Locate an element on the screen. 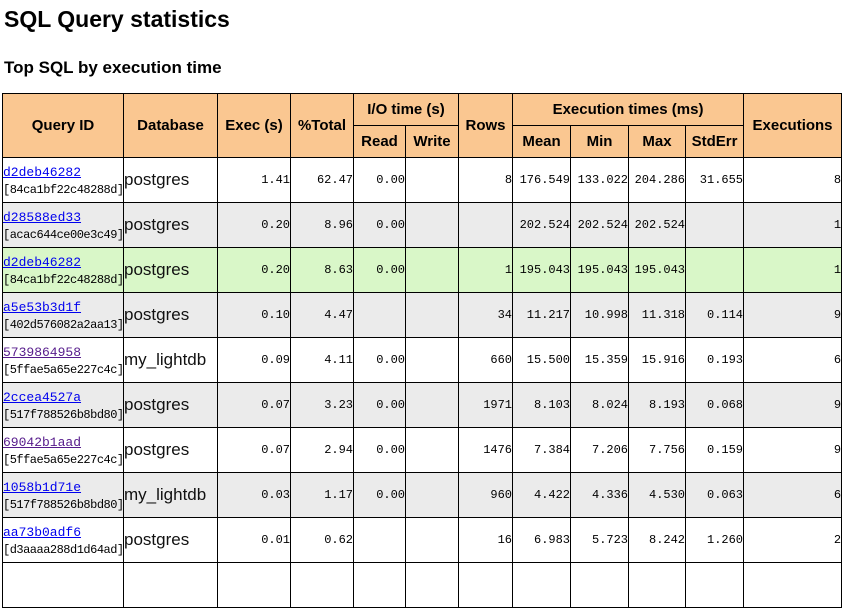 The height and width of the screenshot is (608, 843). mean-cell: 8.103 is located at coordinates (542, 405).